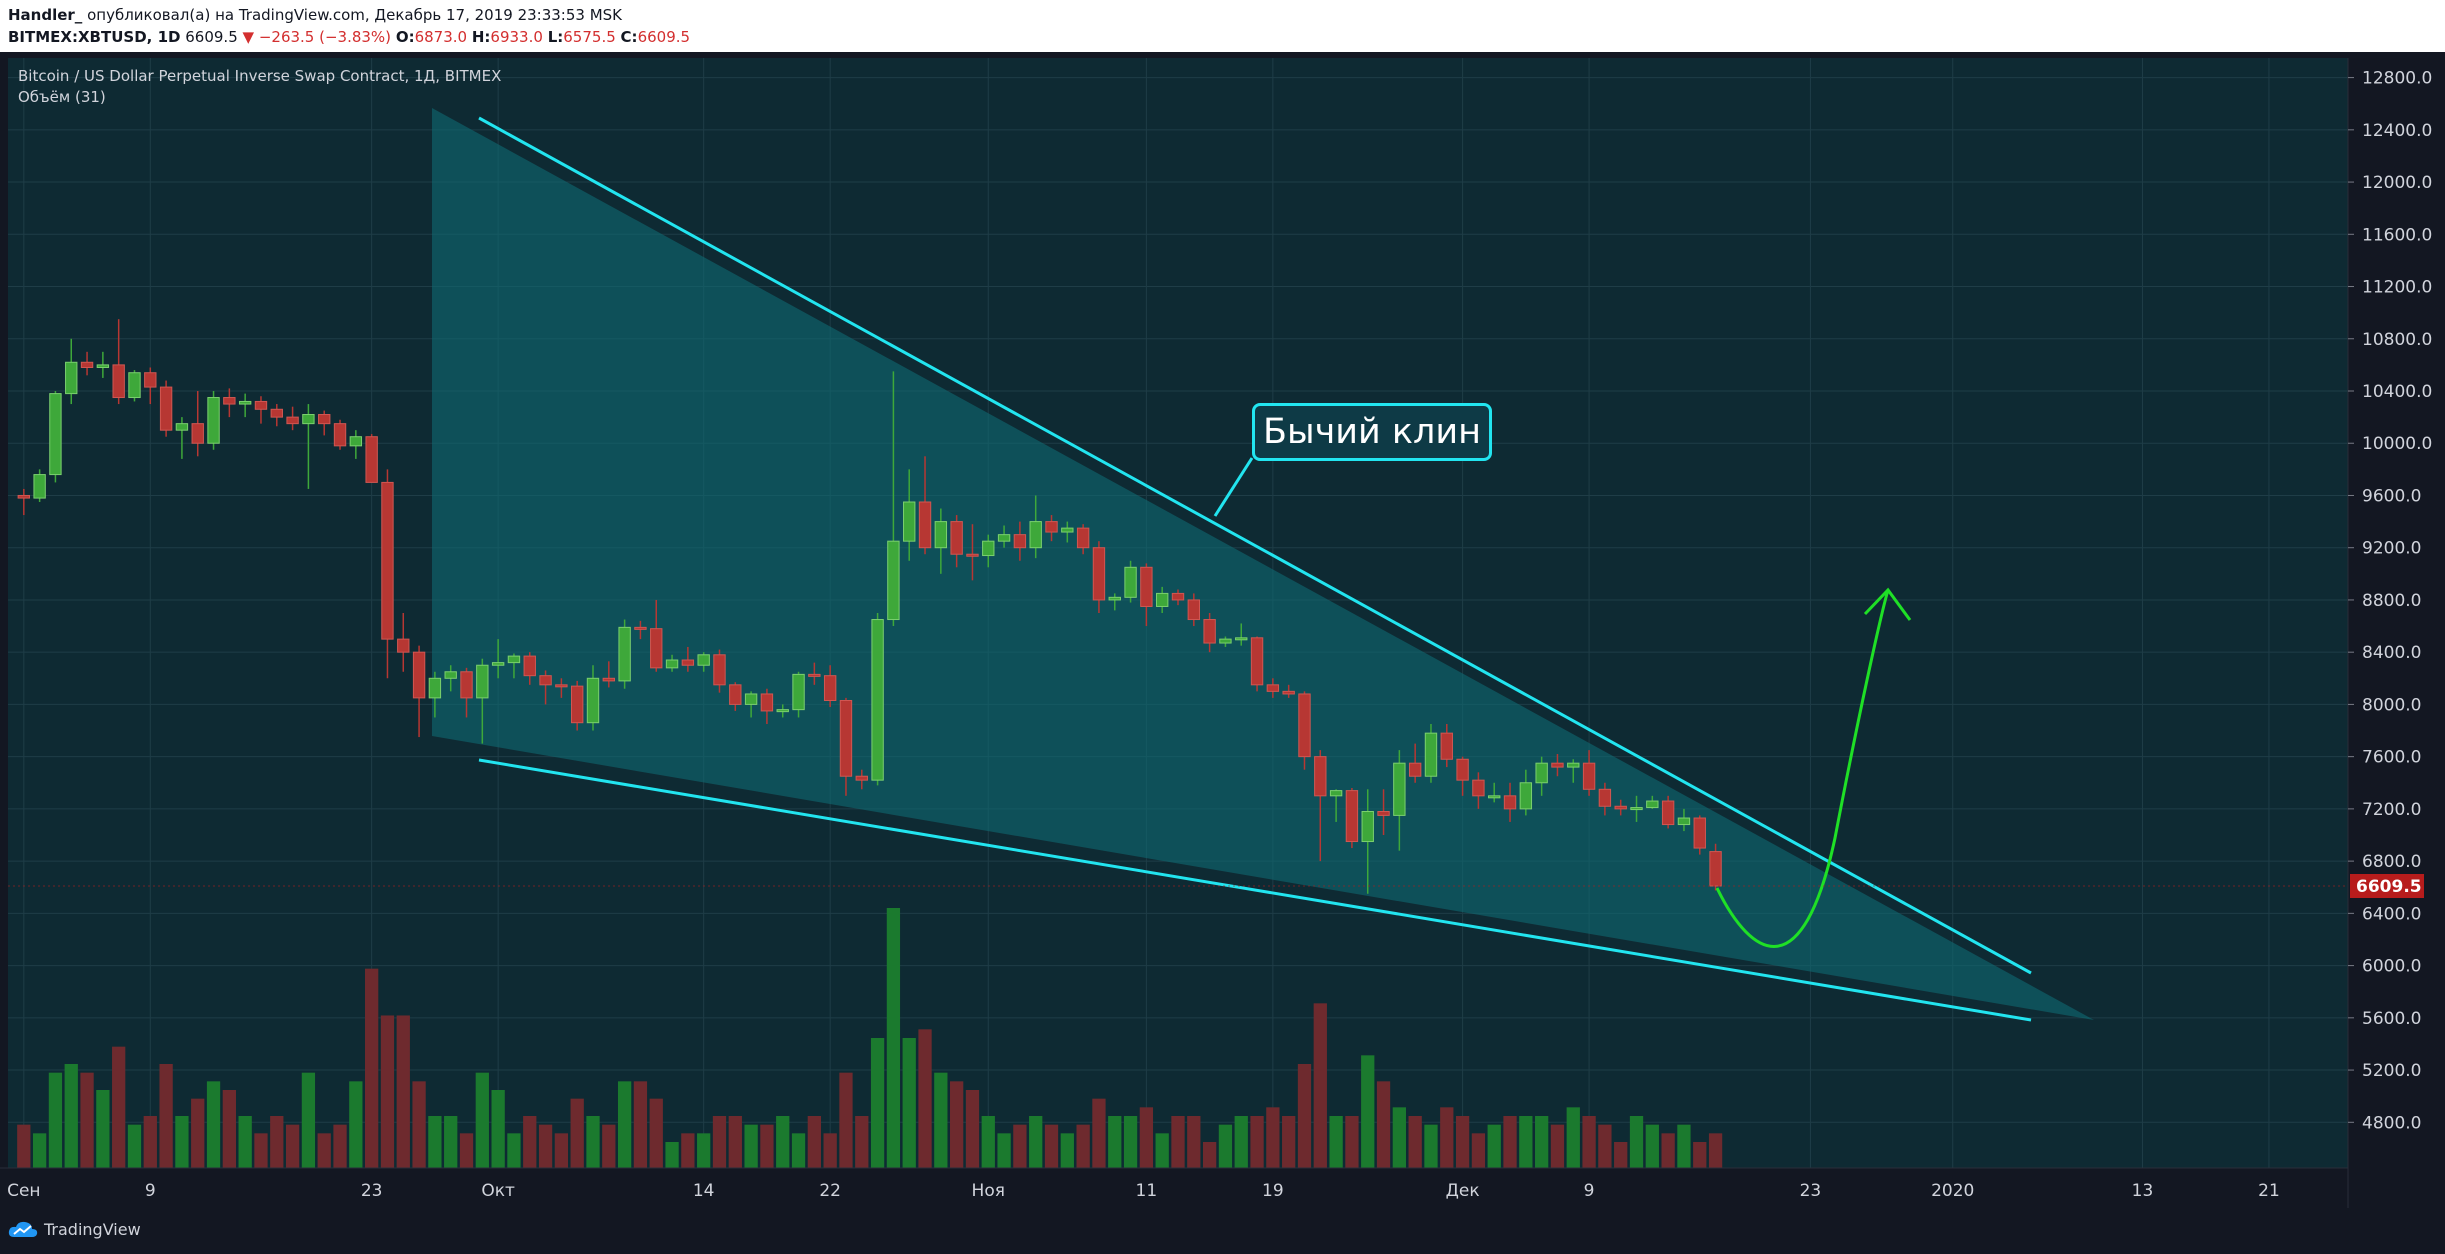 This screenshot has height=1254, width=2445. What do you see at coordinates (45, 15) in the screenshot?
I see `author-name: Handler_` at bounding box center [45, 15].